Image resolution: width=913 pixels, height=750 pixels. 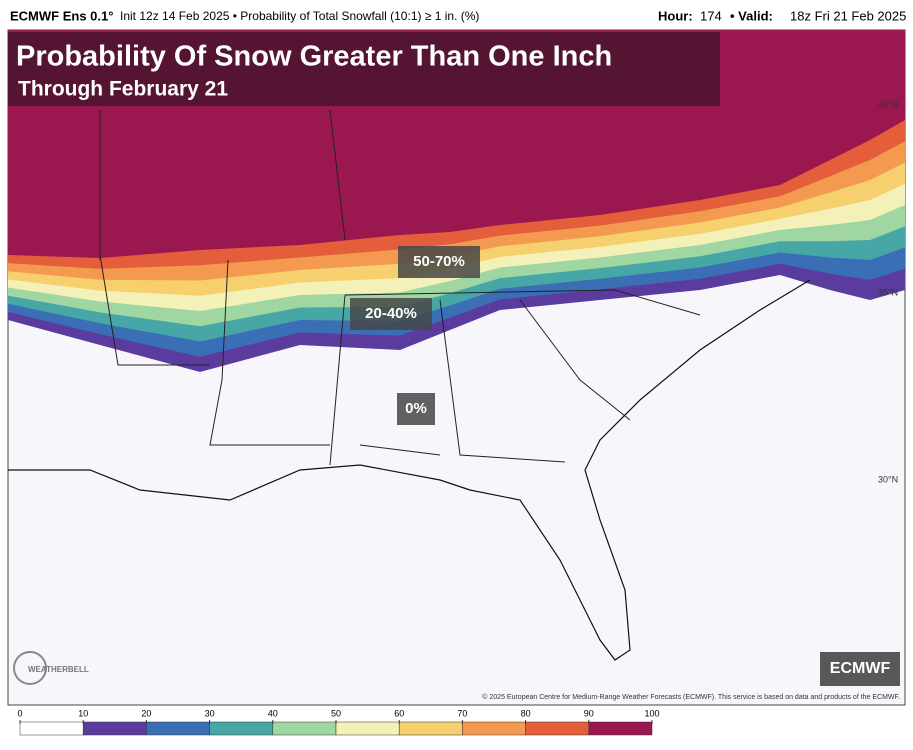 I want to click on colorbar-tick-label: 20, so click(x=146, y=713).